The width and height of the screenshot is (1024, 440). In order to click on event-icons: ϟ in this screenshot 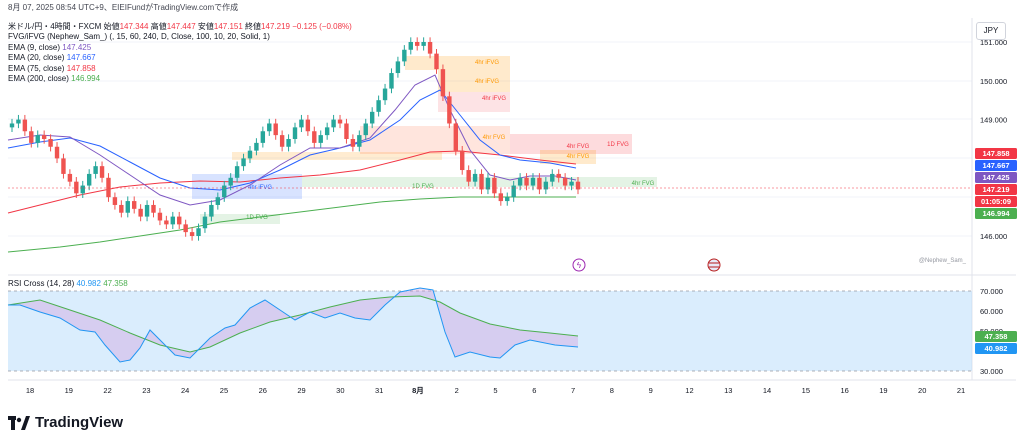, I will do `click(646, 265)`.